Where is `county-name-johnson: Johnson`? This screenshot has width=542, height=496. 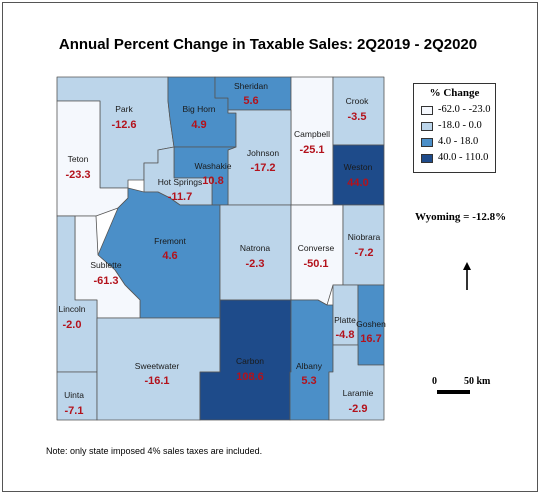 county-name-johnson: Johnson is located at coordinates (263, 153).